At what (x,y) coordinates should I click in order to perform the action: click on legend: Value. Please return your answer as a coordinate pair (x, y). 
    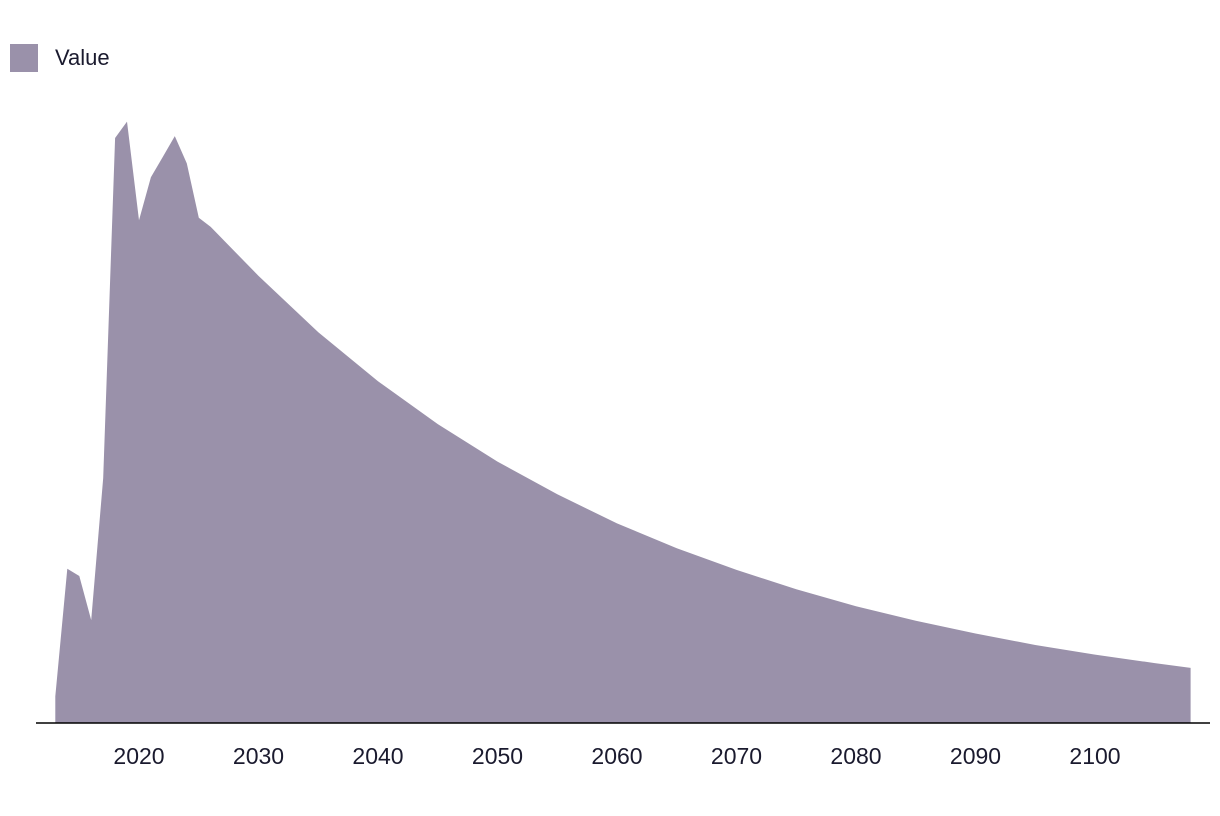
    Looking at the image, I should click on (60, 58).